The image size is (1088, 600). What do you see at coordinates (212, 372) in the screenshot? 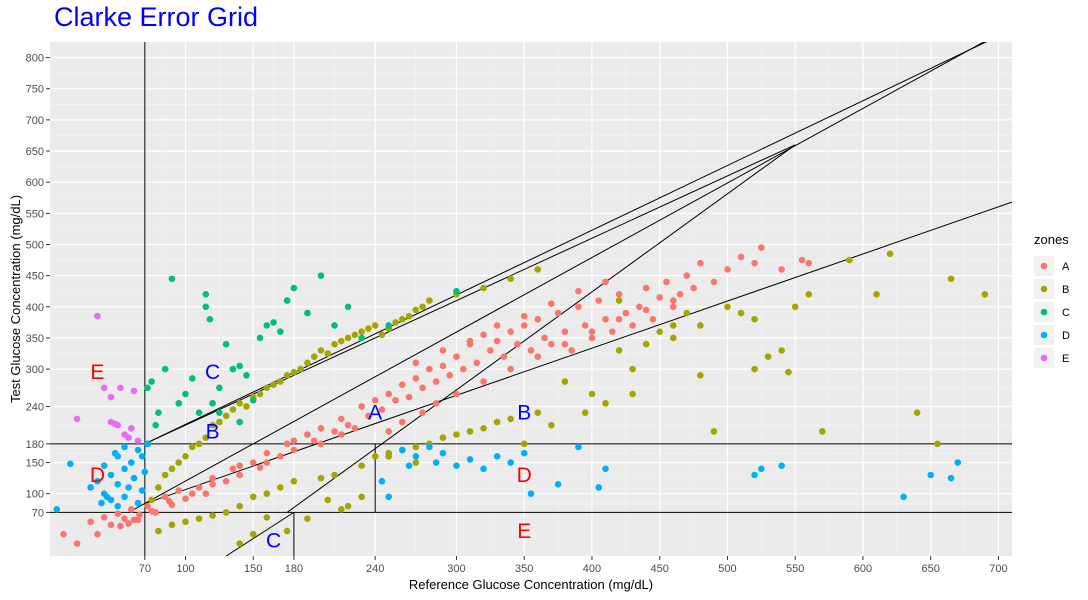
I see `zone-label-C: C` at bounding box center [212, 372].